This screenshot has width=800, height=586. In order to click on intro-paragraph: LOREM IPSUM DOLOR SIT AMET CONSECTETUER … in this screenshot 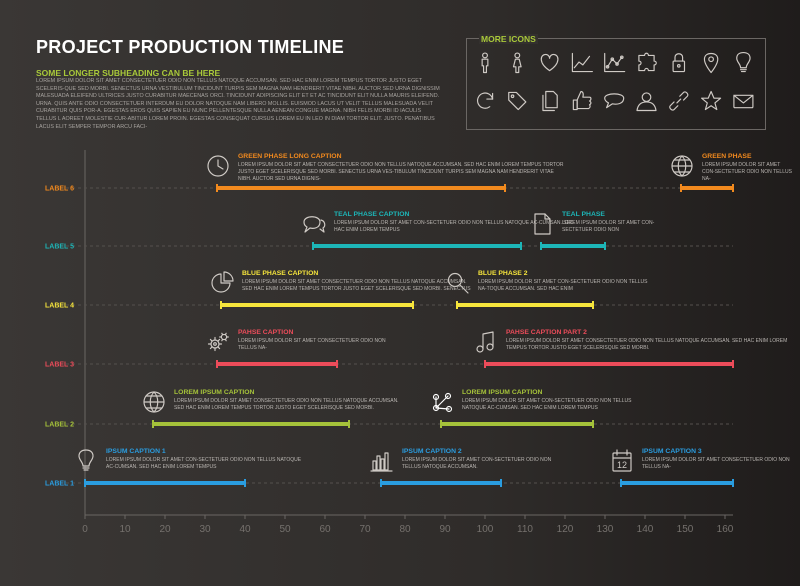, I will do `click(238, 104)`.